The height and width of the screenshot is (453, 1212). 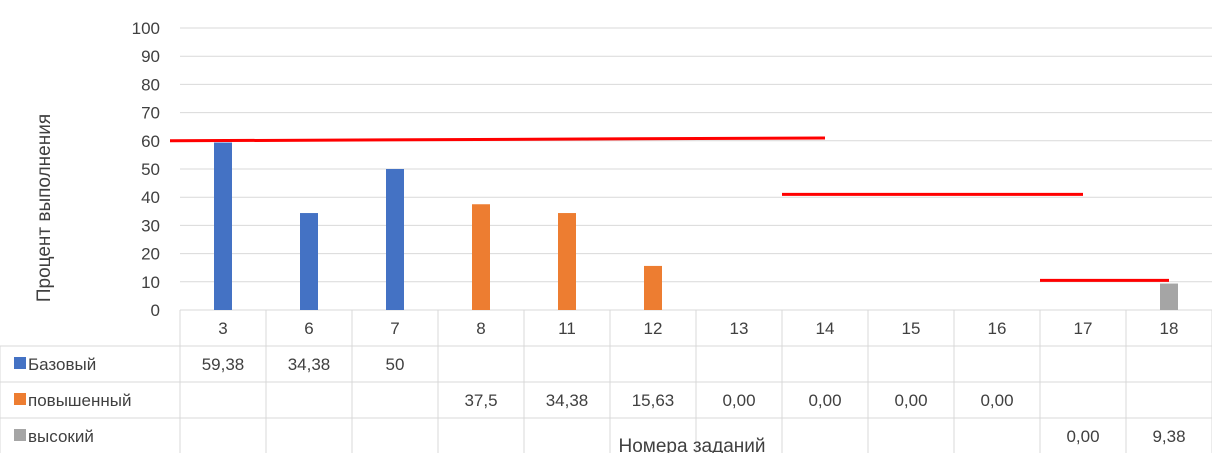 I want to click on legend: Базовый повышенный высокий, so click(x=73, y=400).